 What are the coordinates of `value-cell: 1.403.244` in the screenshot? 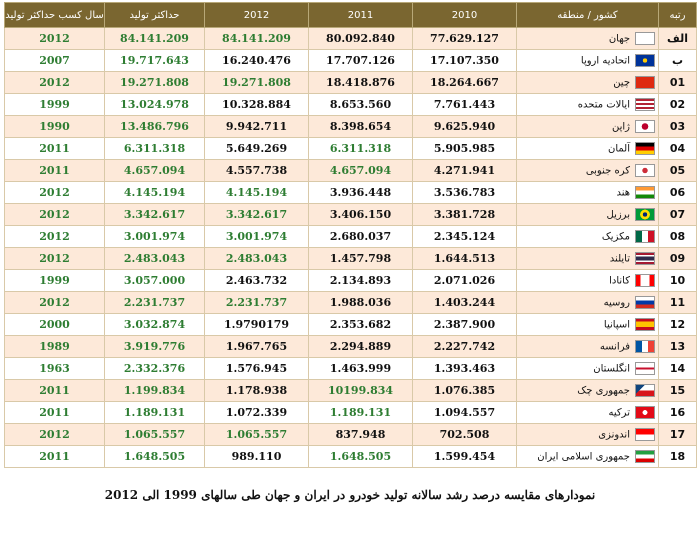 It's located at (464, 302).